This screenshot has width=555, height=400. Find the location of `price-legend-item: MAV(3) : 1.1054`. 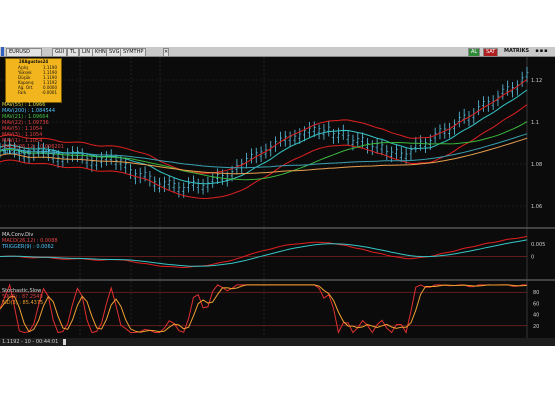

price-legend-item: MAV(3) : 1.1054 is located at coordinates (22, 135).